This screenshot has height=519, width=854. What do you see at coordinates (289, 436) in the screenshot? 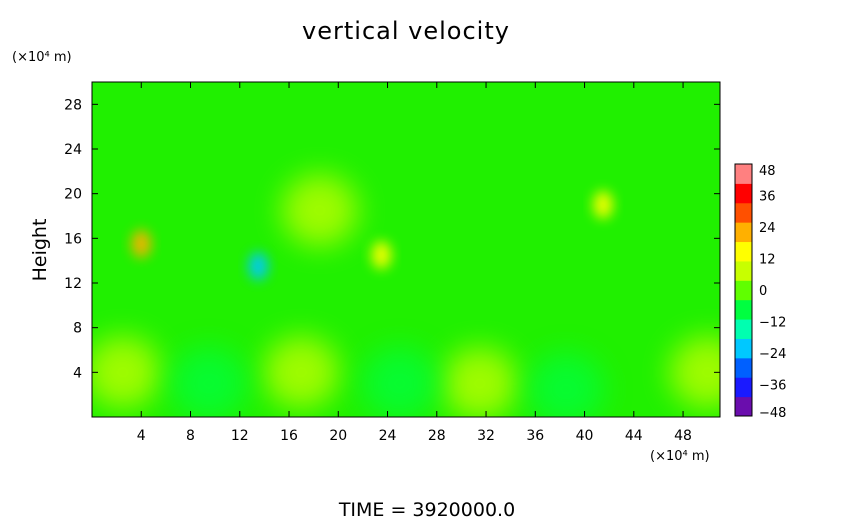
I see `x-tick-label: 16` at bounding box center [289, 436].